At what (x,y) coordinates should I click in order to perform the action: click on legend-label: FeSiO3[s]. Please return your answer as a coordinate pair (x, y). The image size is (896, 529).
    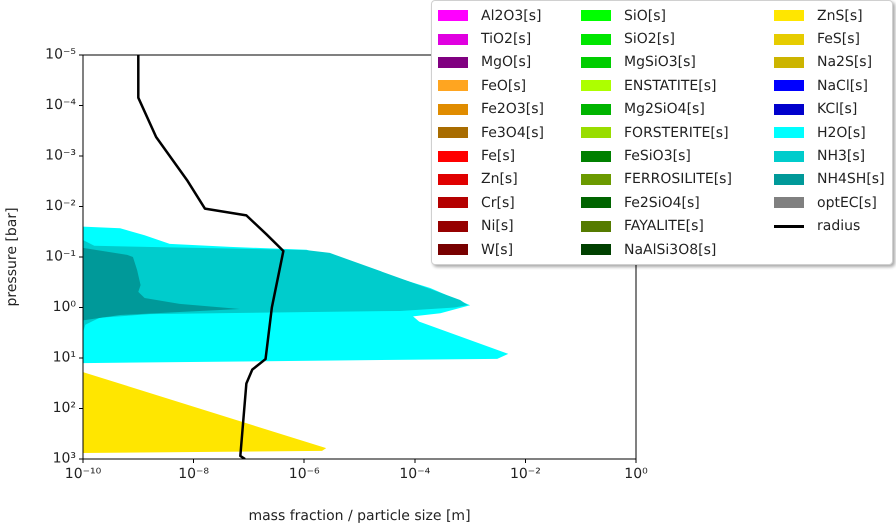
    Looking at the image, I should click on (657, 156).